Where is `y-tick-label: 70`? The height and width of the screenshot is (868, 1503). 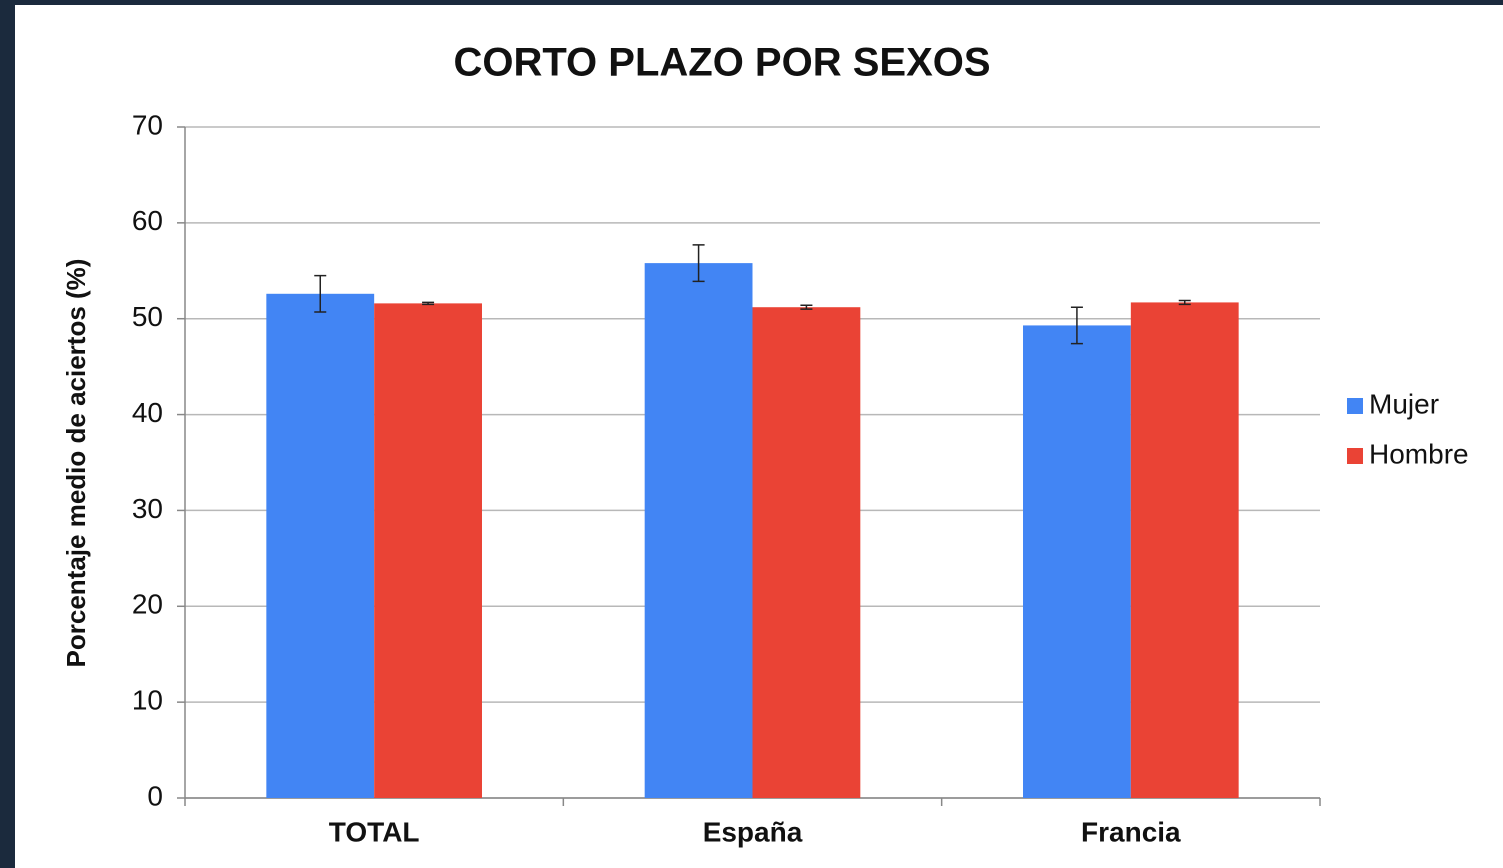 y-tick-label: 70 is located at coordinates (147, 124).